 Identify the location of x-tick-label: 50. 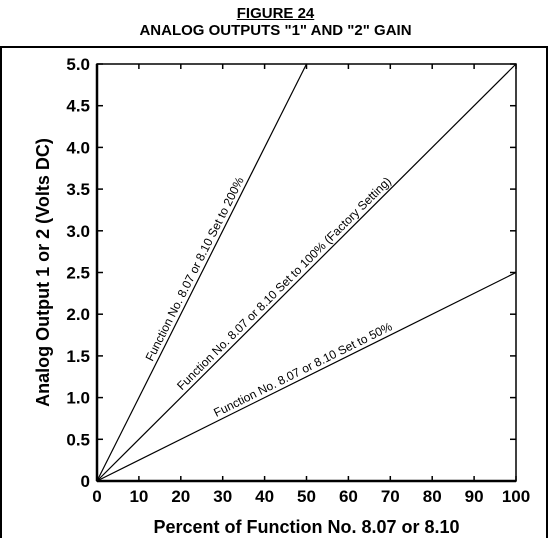
(306, 496).